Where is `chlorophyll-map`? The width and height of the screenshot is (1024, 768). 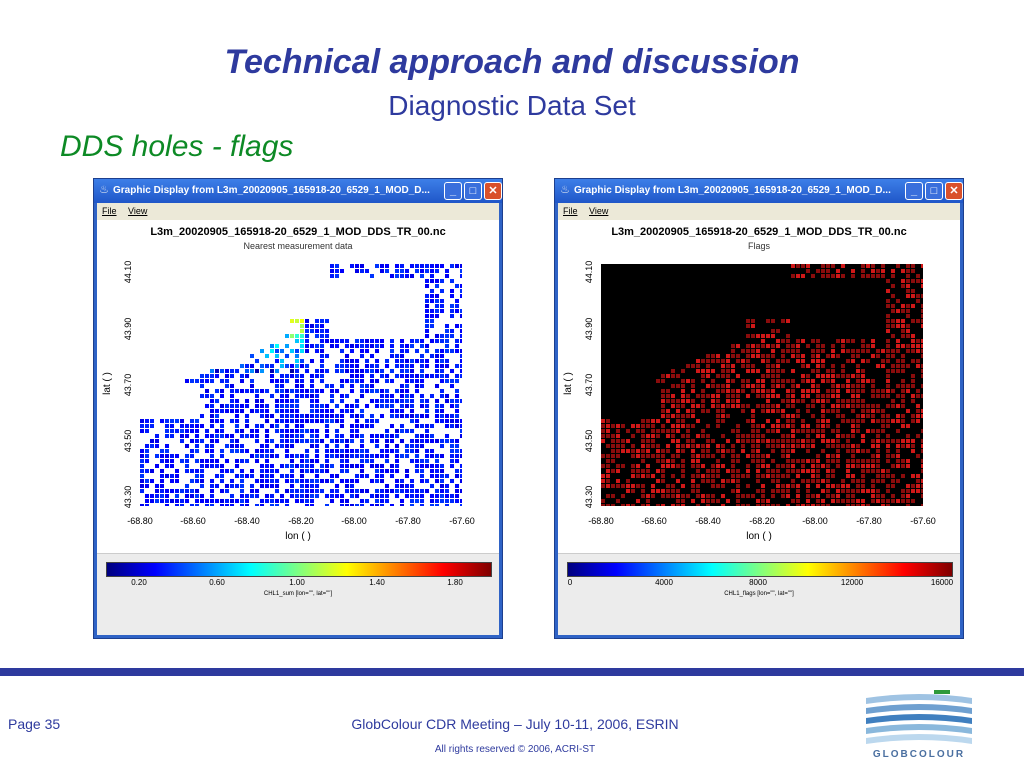 chlorophyll-map is located at coordinates (301, 385).